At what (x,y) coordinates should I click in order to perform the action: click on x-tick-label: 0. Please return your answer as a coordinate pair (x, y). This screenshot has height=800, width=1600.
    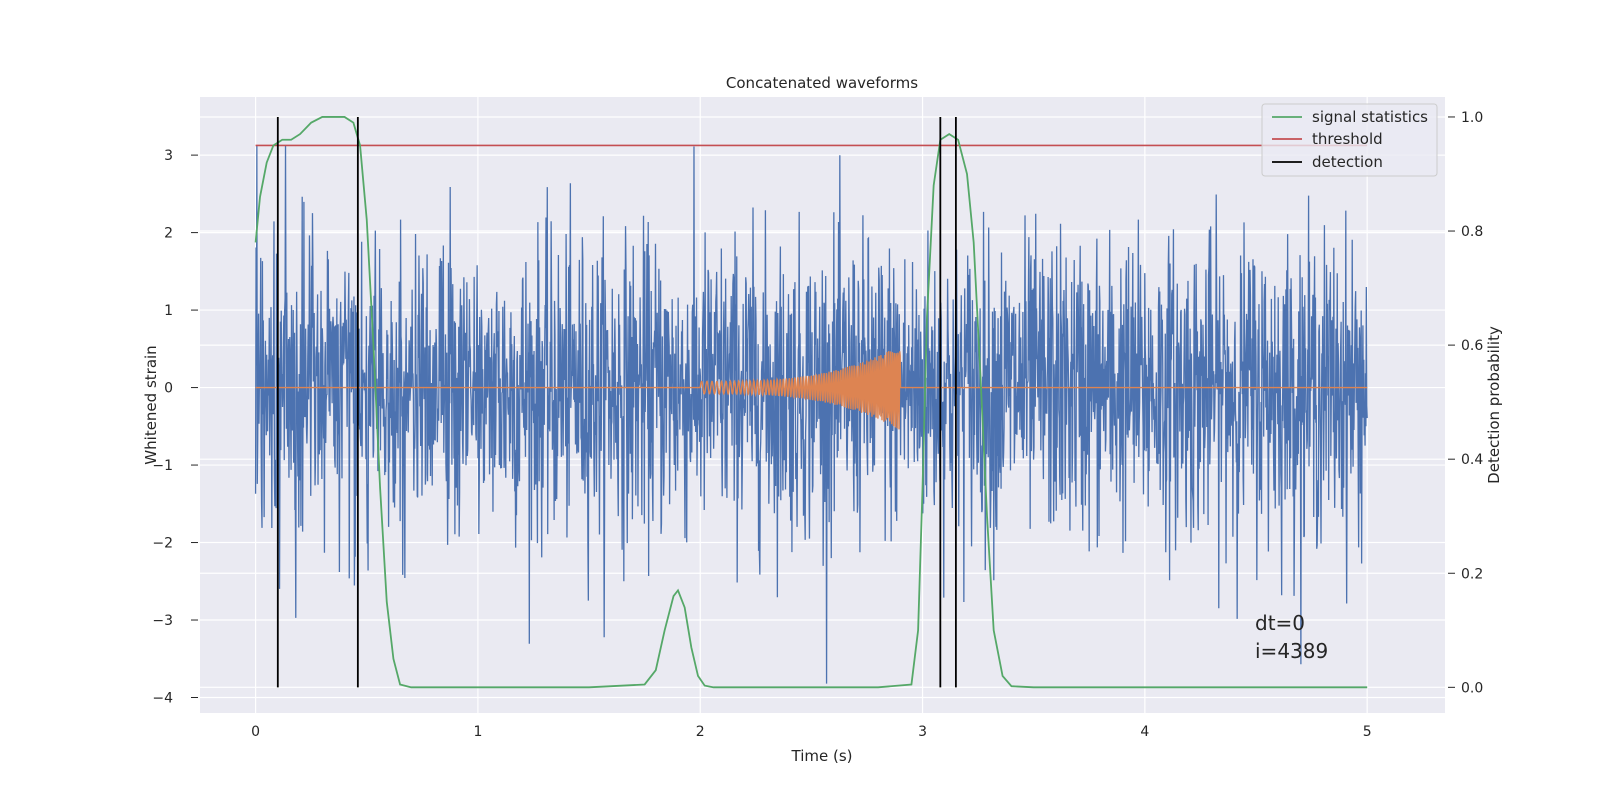
    Looking at the image, I should click on (255, 732).